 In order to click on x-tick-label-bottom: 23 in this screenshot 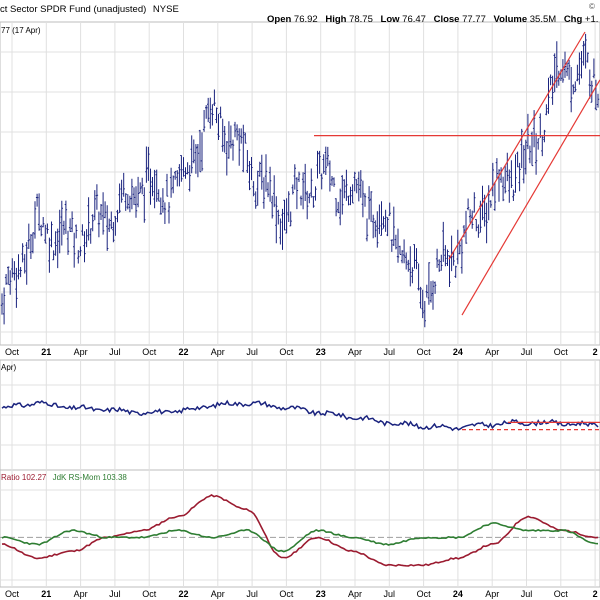, I will do `click(321, 594)`.